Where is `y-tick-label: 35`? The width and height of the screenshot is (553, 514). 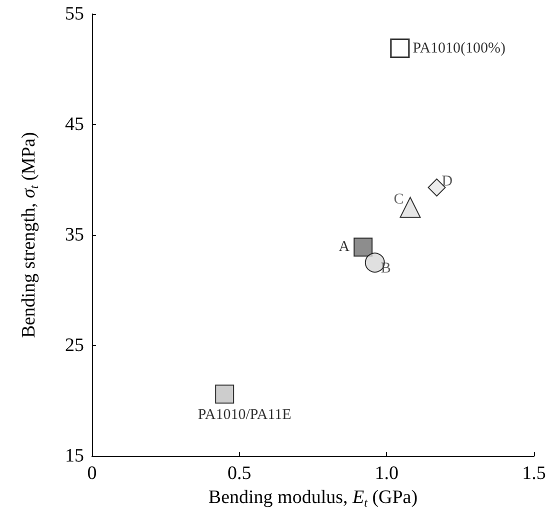
y-tick-label: 35 is located at coordinates (74, 235).